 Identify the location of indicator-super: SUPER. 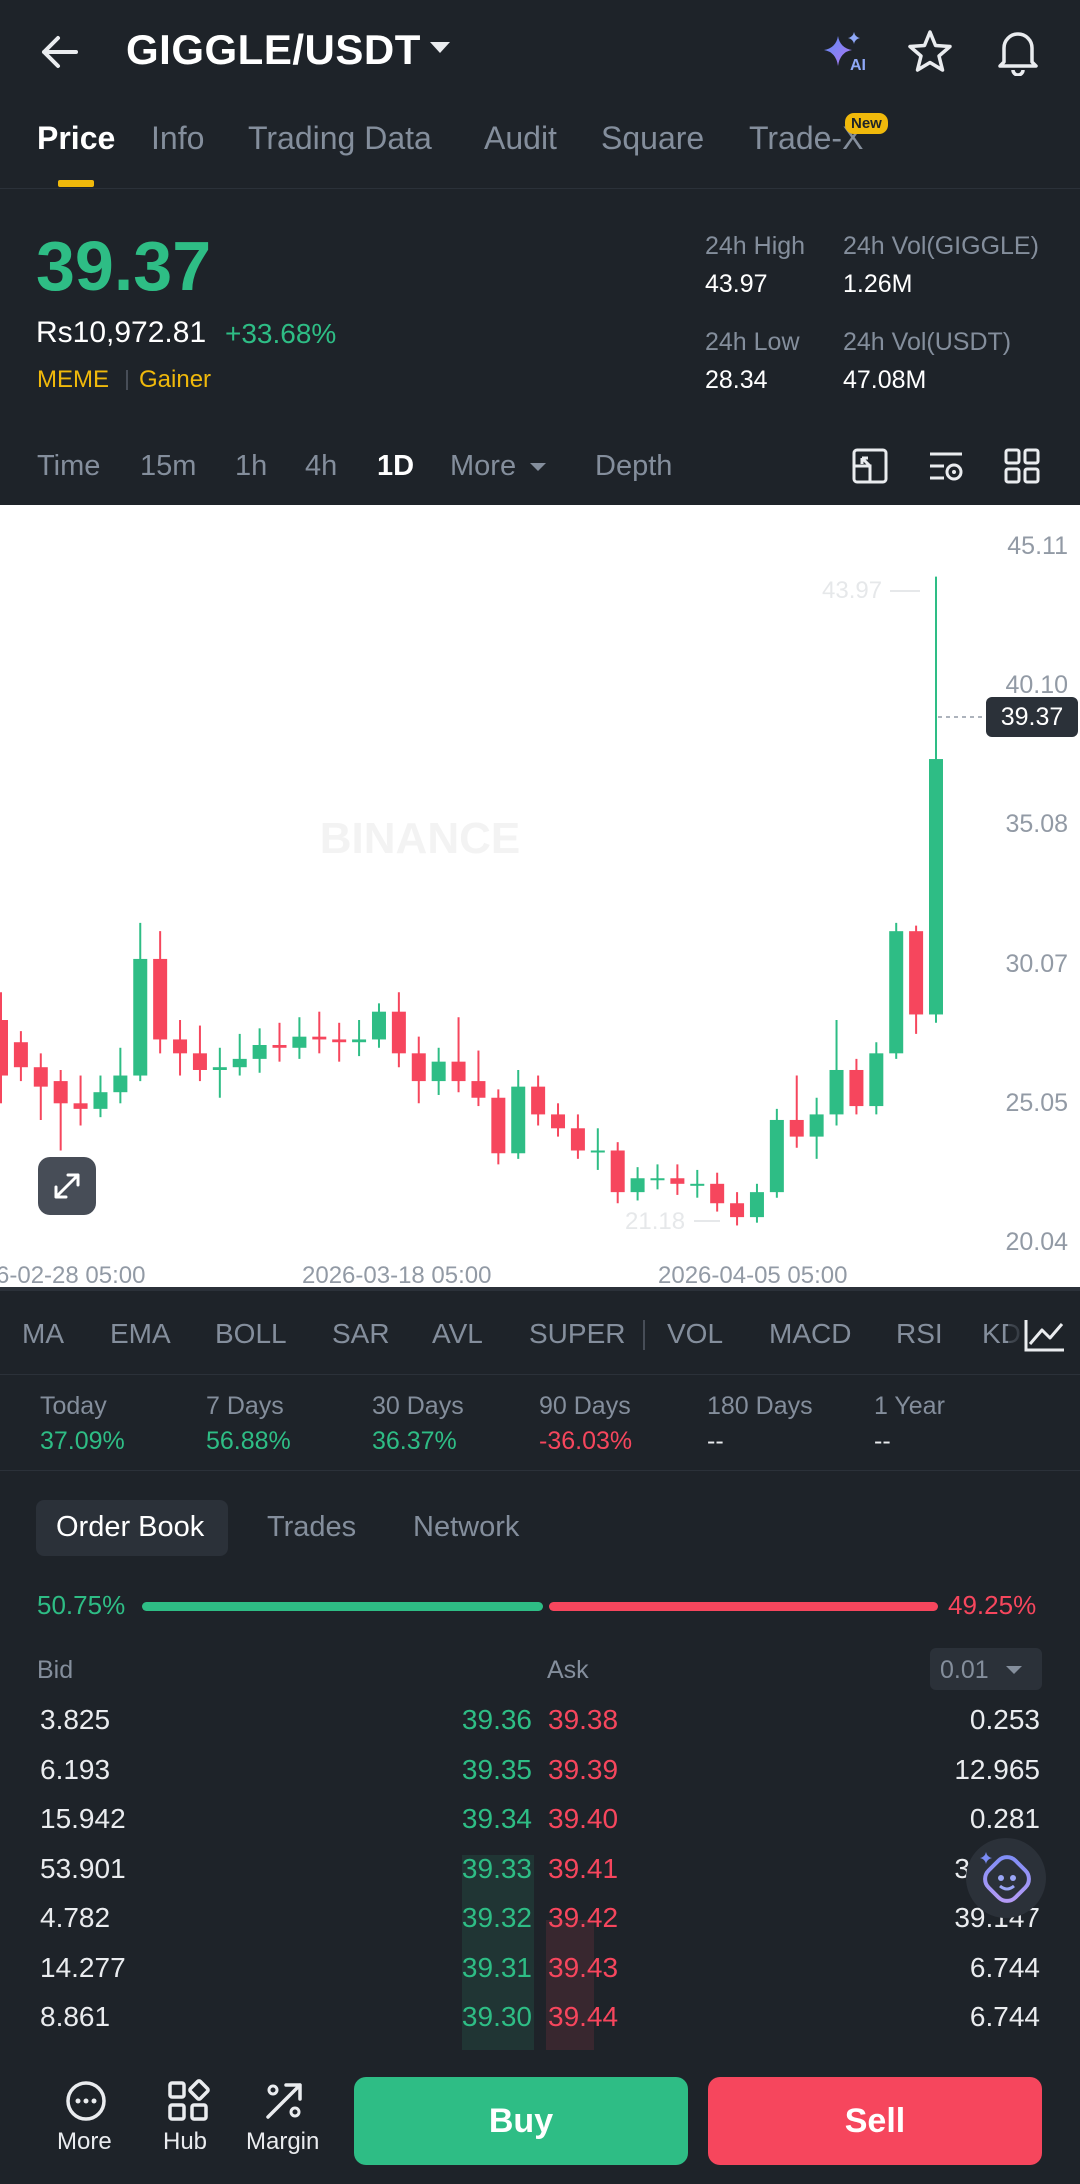
(577, 1333).